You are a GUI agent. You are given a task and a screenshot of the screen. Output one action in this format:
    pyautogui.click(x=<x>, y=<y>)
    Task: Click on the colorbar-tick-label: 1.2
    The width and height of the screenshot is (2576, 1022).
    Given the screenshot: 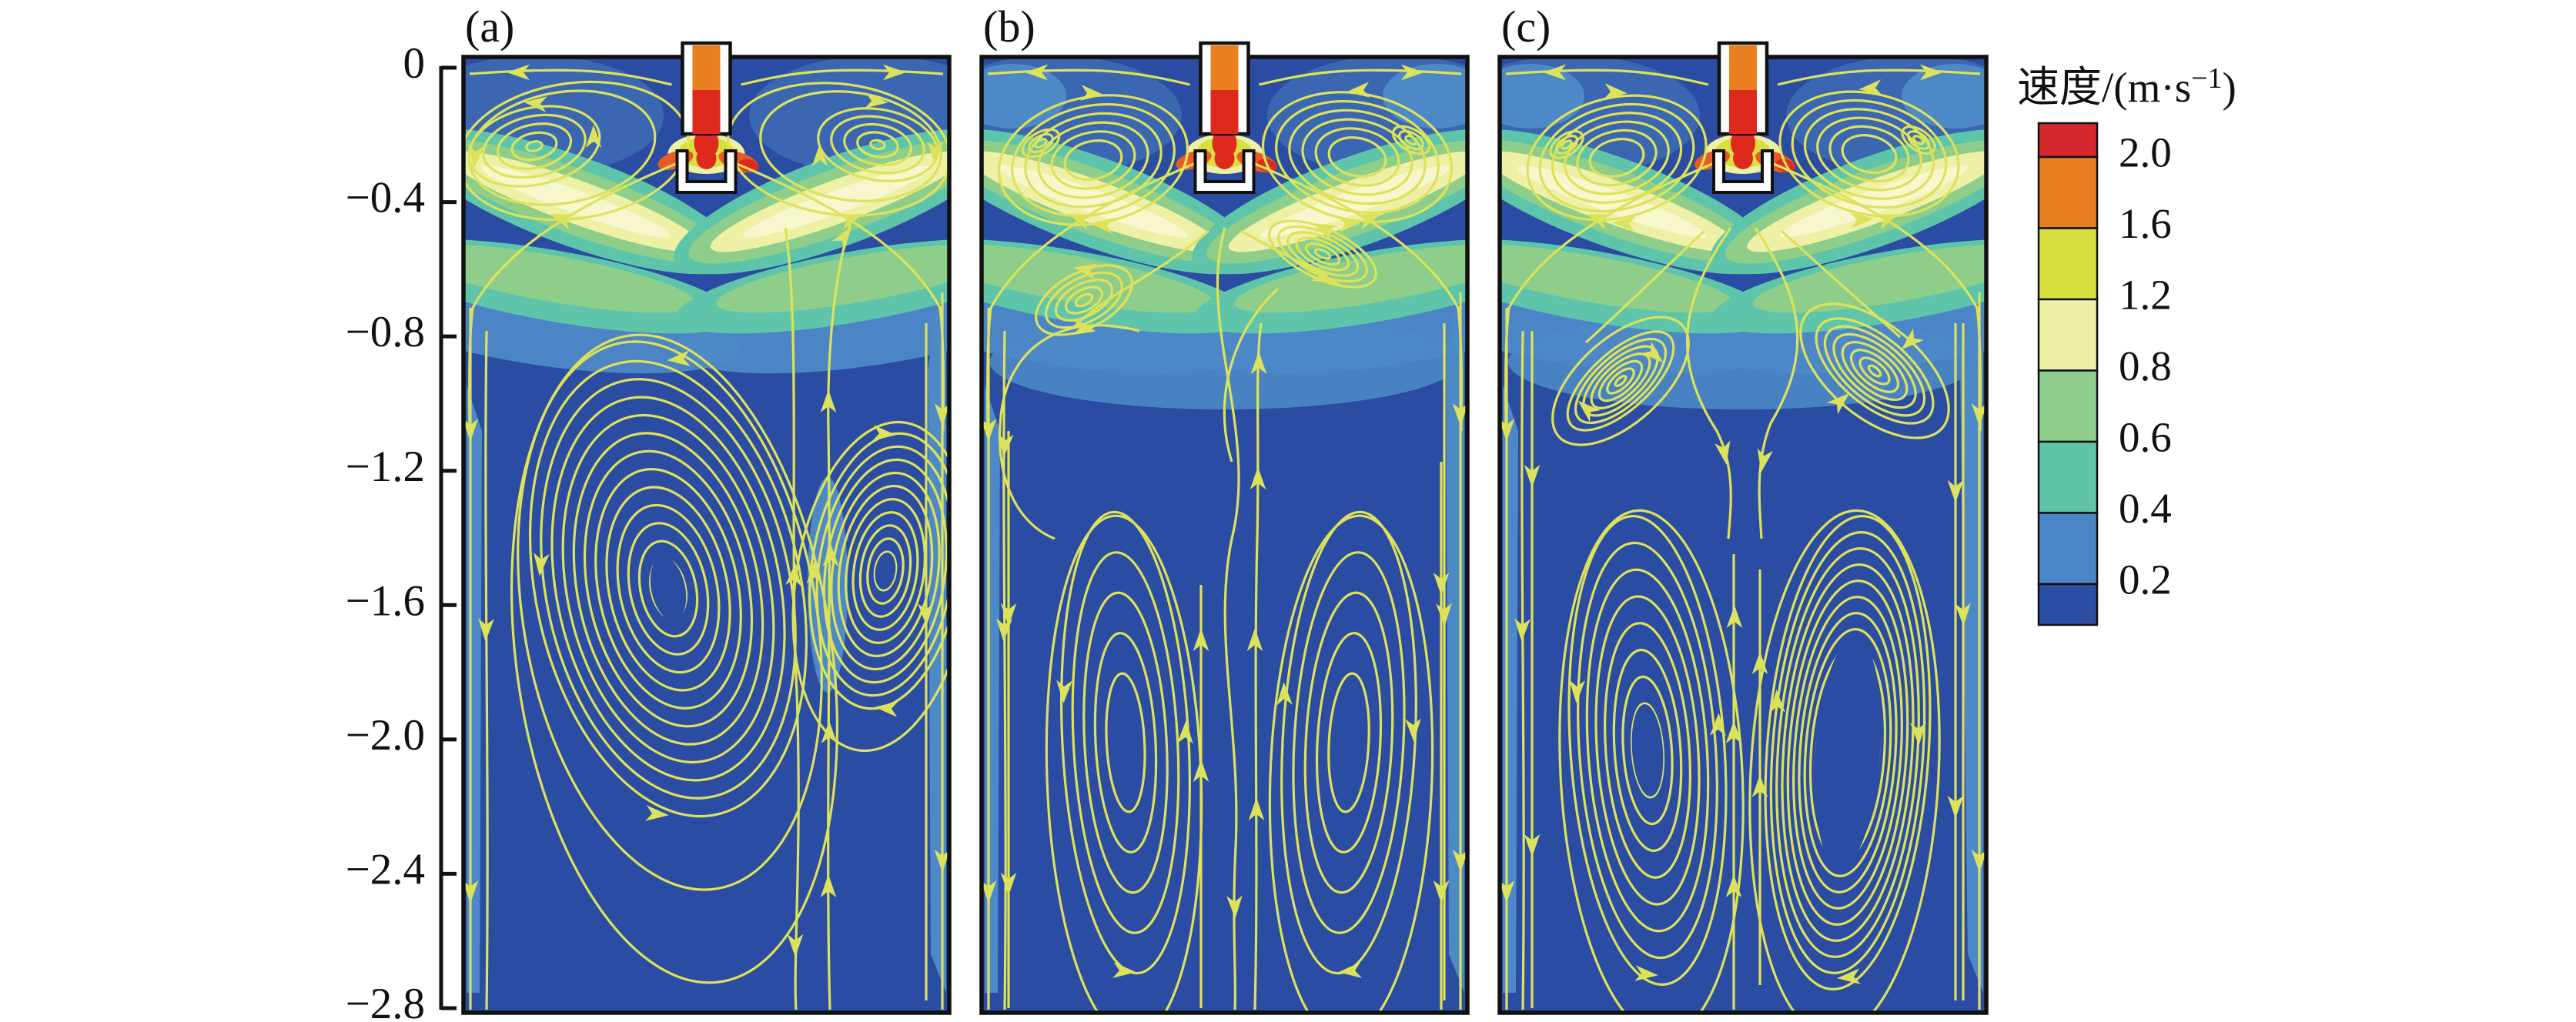 What is the action you would take?
    pyautogui.click(x=2146, y=295)
    